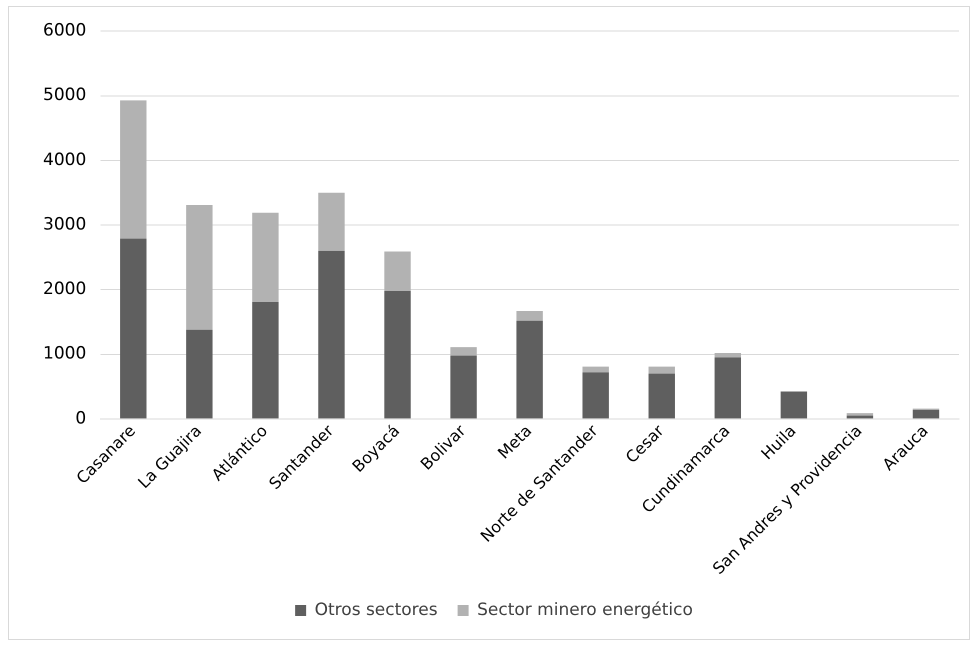  What do you see at coordinates (64, 224) in the screenshot?
I see `y-tick-label: 3000` at bounding box center [64, 224].